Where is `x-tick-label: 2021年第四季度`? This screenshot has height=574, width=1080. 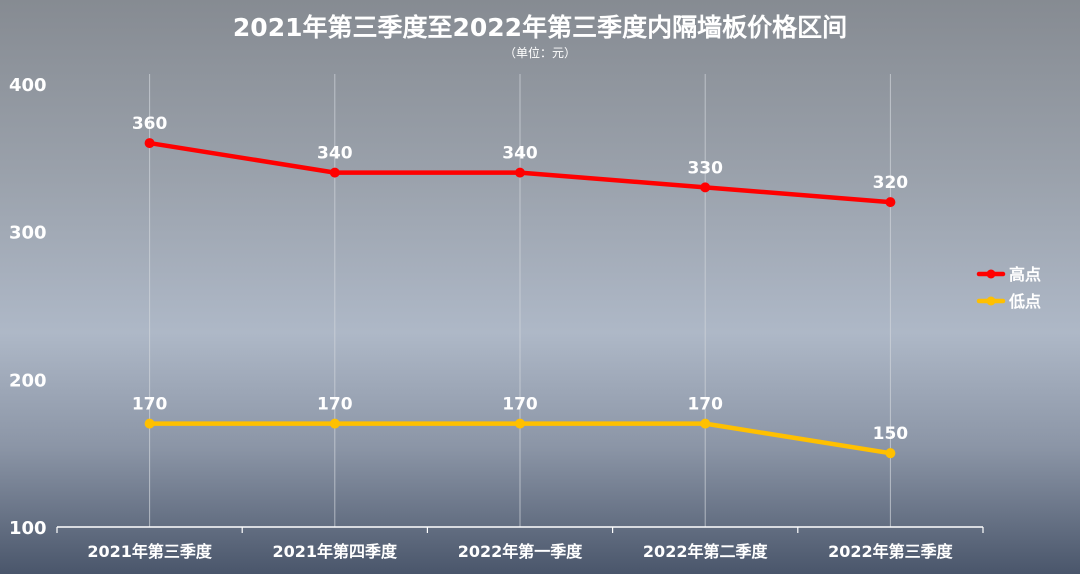 x-tick-label: 2021年第四季度 is located at coordinates (336, 551).